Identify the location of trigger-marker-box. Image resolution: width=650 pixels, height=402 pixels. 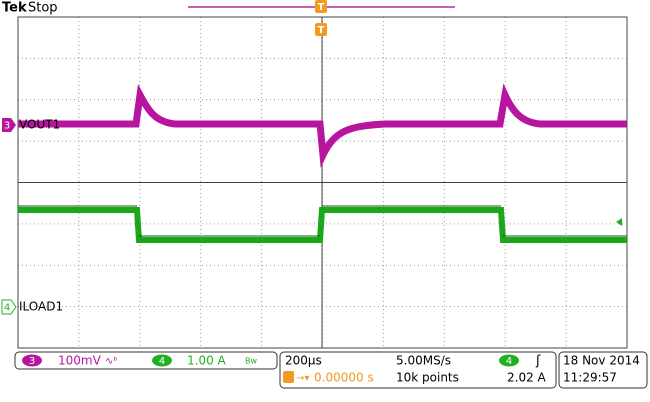
(321, 6).